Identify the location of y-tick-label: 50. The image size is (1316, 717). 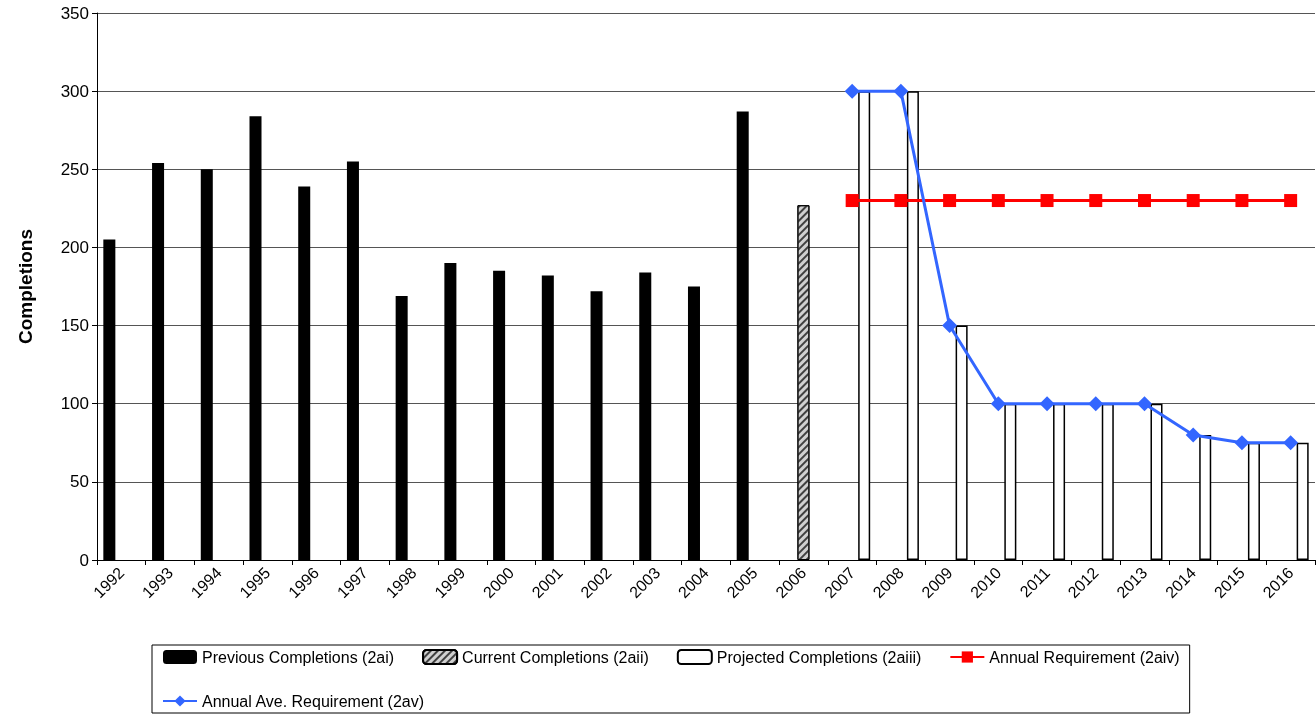
(79, 482).